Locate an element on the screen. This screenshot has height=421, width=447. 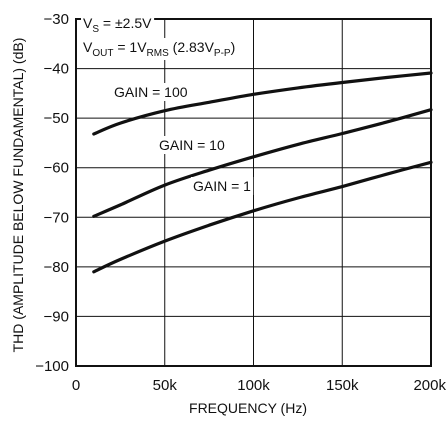
y-tick-label: −30 is located at coordinates (56, 19).